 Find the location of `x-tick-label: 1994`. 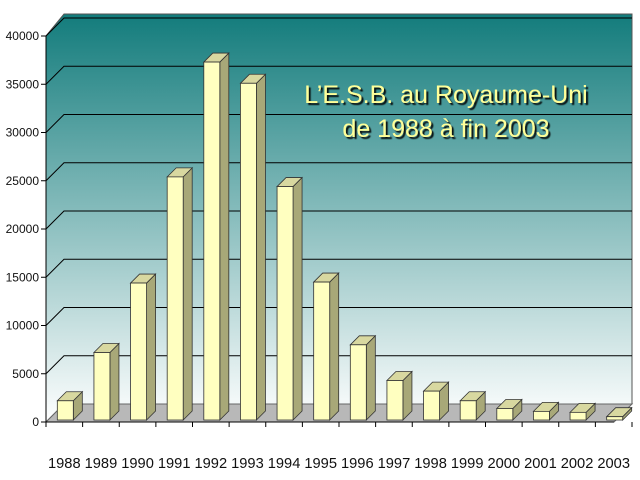

x-tick-label: 1994 is located at coordinates (284, 463).